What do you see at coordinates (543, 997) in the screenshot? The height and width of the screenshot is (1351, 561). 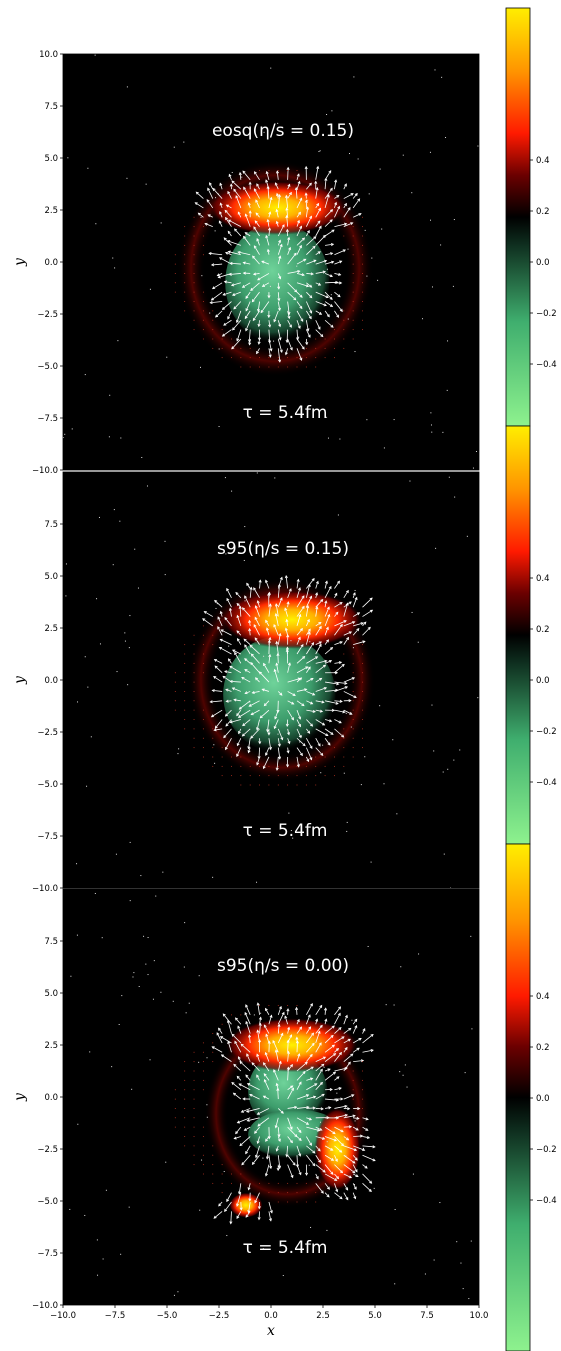 I see `colorbar-tick-label: 0.4` at bounding box center [543, 997].